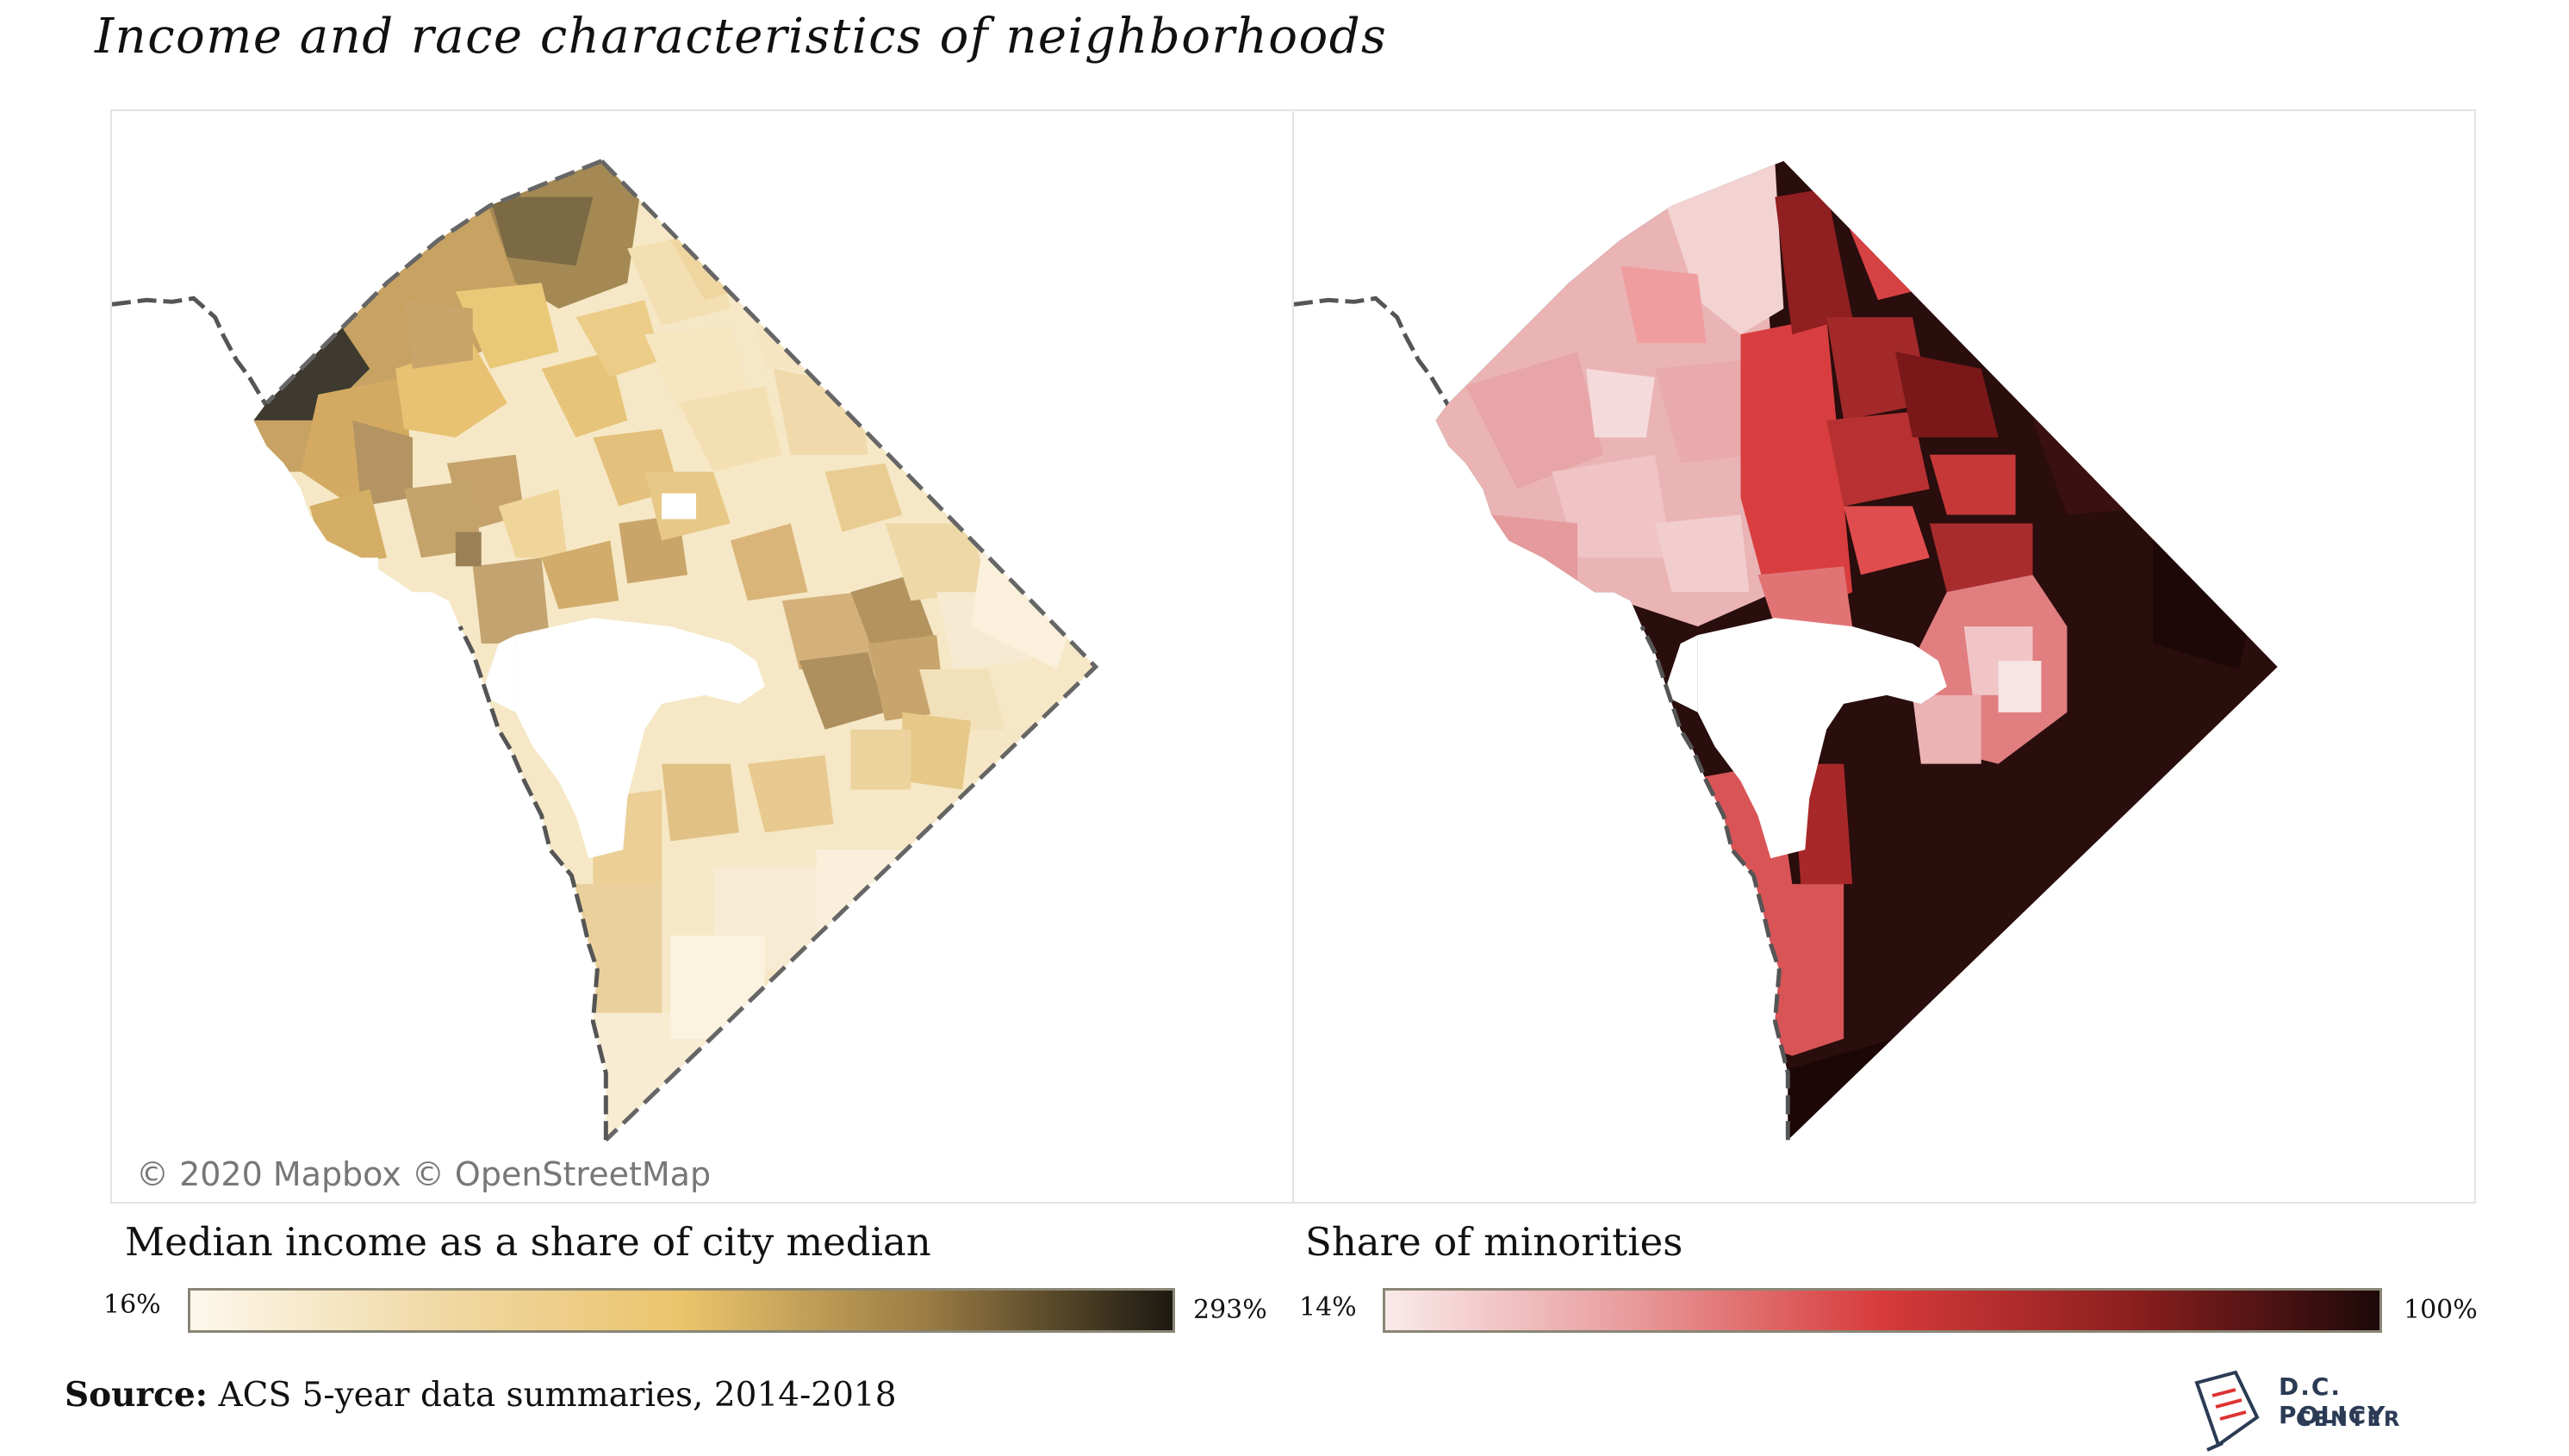  Describe the element at coordinates (557, 1396) in the screenshot. I see `source-text: ACS 5-year data summaries, 2014-2018` at that location.